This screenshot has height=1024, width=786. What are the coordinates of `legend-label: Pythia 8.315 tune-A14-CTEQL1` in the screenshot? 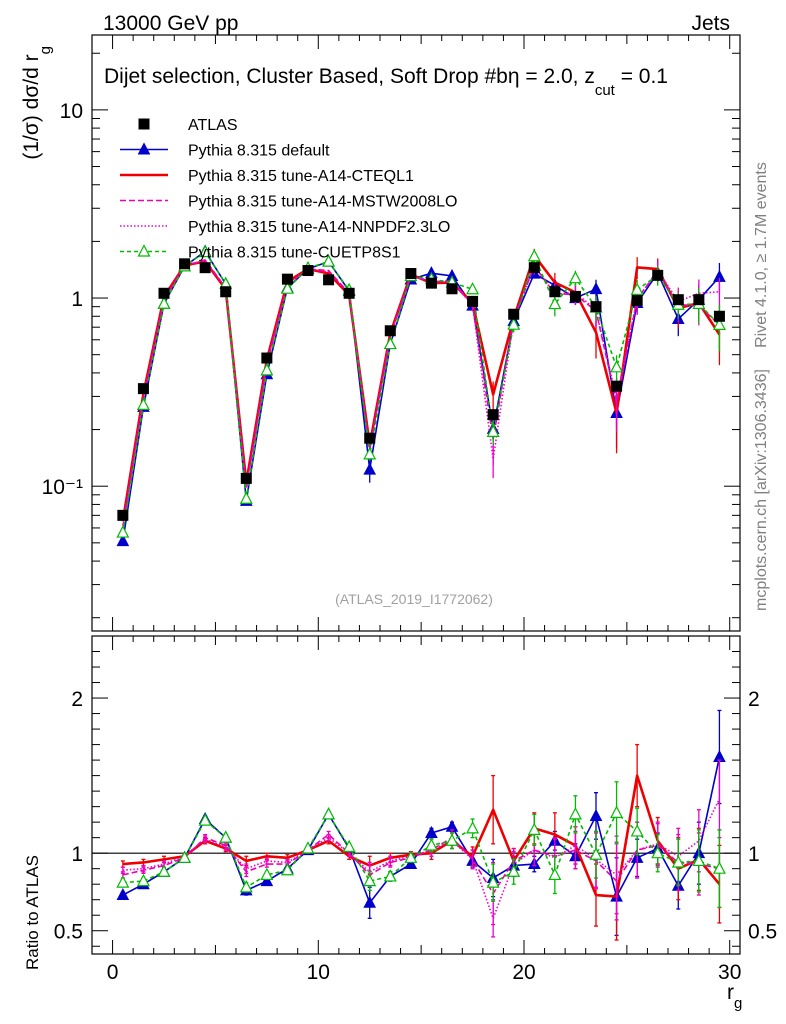 It's located at (301, 176).